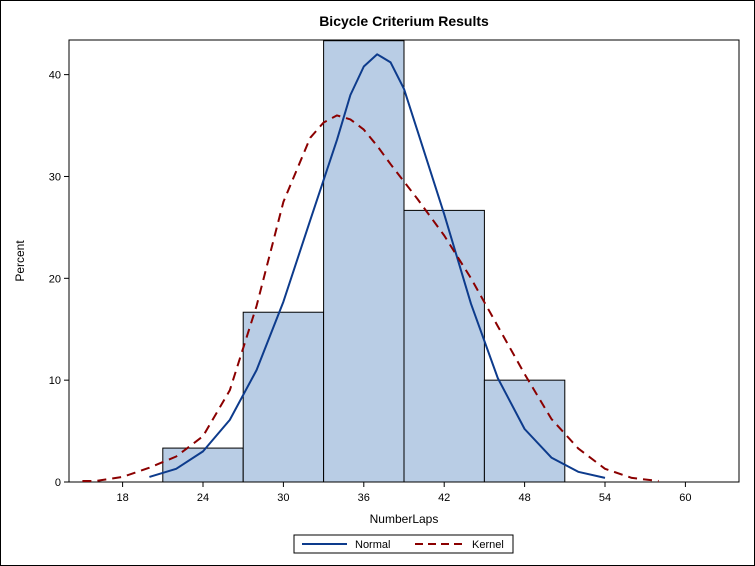  Describe the element at coordinates (404, 519) in the screenshot. I see `x-axis-label: NumberLaps` at that location.